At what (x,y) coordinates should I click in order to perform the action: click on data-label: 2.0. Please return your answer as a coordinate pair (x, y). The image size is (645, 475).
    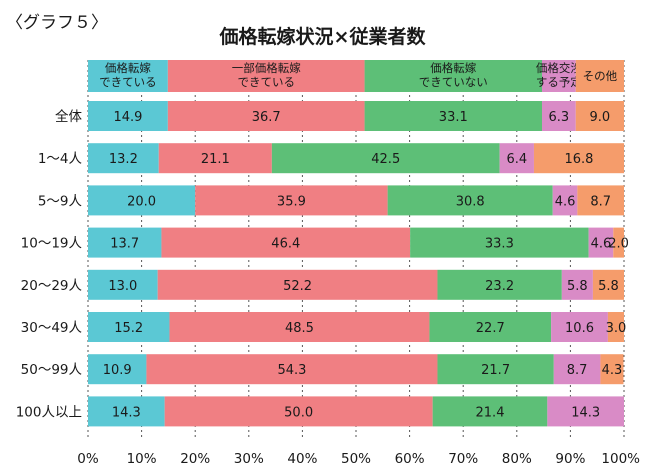
    Looking at the image, I should click on (618, 244).